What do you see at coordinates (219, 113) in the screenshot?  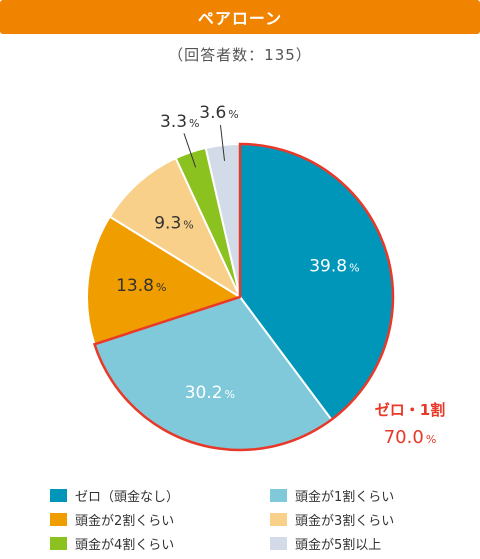 I see `slice-label-5: 3.6%` at bounding box center [219, 113].